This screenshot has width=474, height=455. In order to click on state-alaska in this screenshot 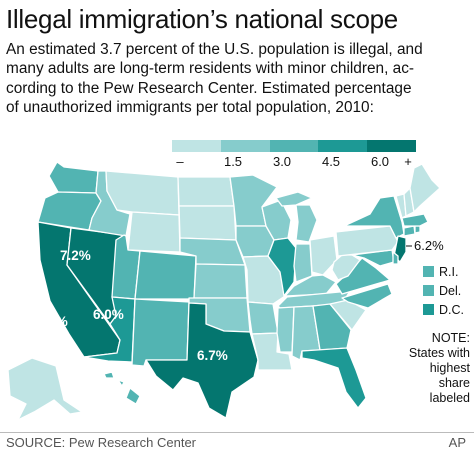, I will do `click(45, 389)`.